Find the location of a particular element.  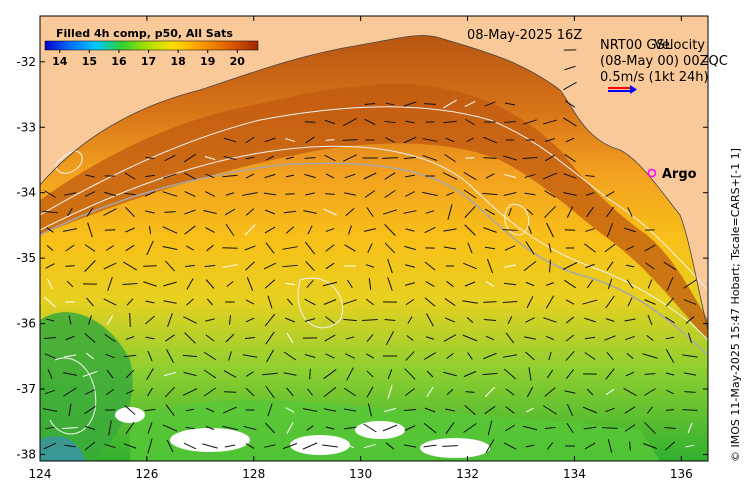

velocity-label: Velocity is located at coordinates (679, 45).